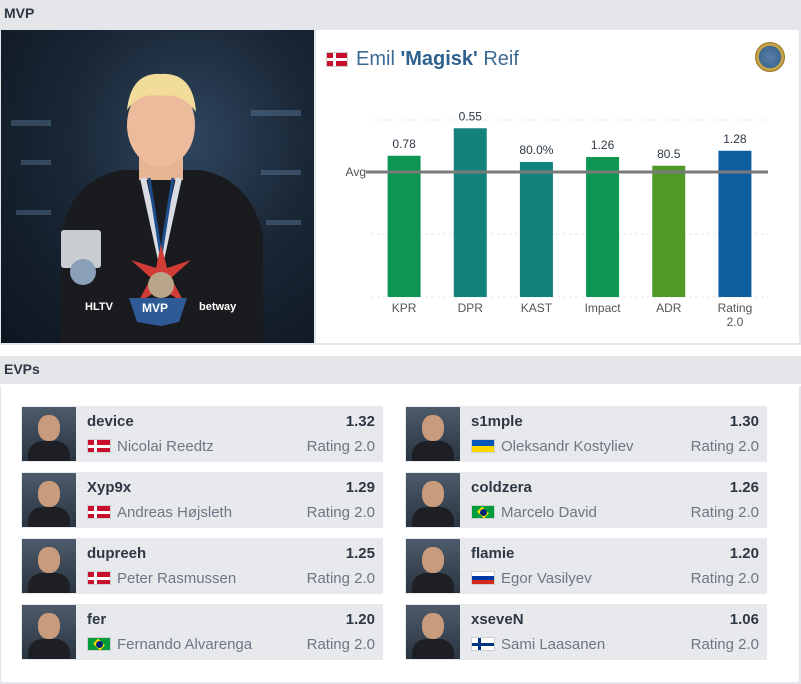 Image resolution: width=801 pixels, height=684 pixels. Describe the element at coordinates (471, 308) in the screenshot. I see `chart-category-label: DPR` at that location.